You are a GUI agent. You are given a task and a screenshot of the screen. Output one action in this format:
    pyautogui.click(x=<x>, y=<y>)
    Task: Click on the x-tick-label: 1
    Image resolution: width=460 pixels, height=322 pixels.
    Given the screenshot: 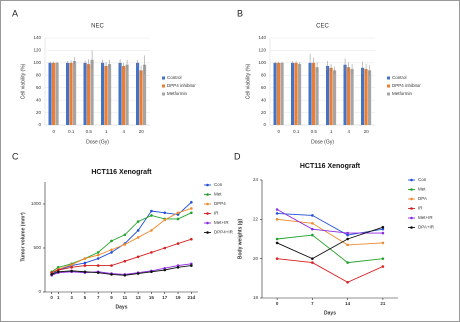 What is the action you would take?
    pyautogui.click(x=331, y=131)
    